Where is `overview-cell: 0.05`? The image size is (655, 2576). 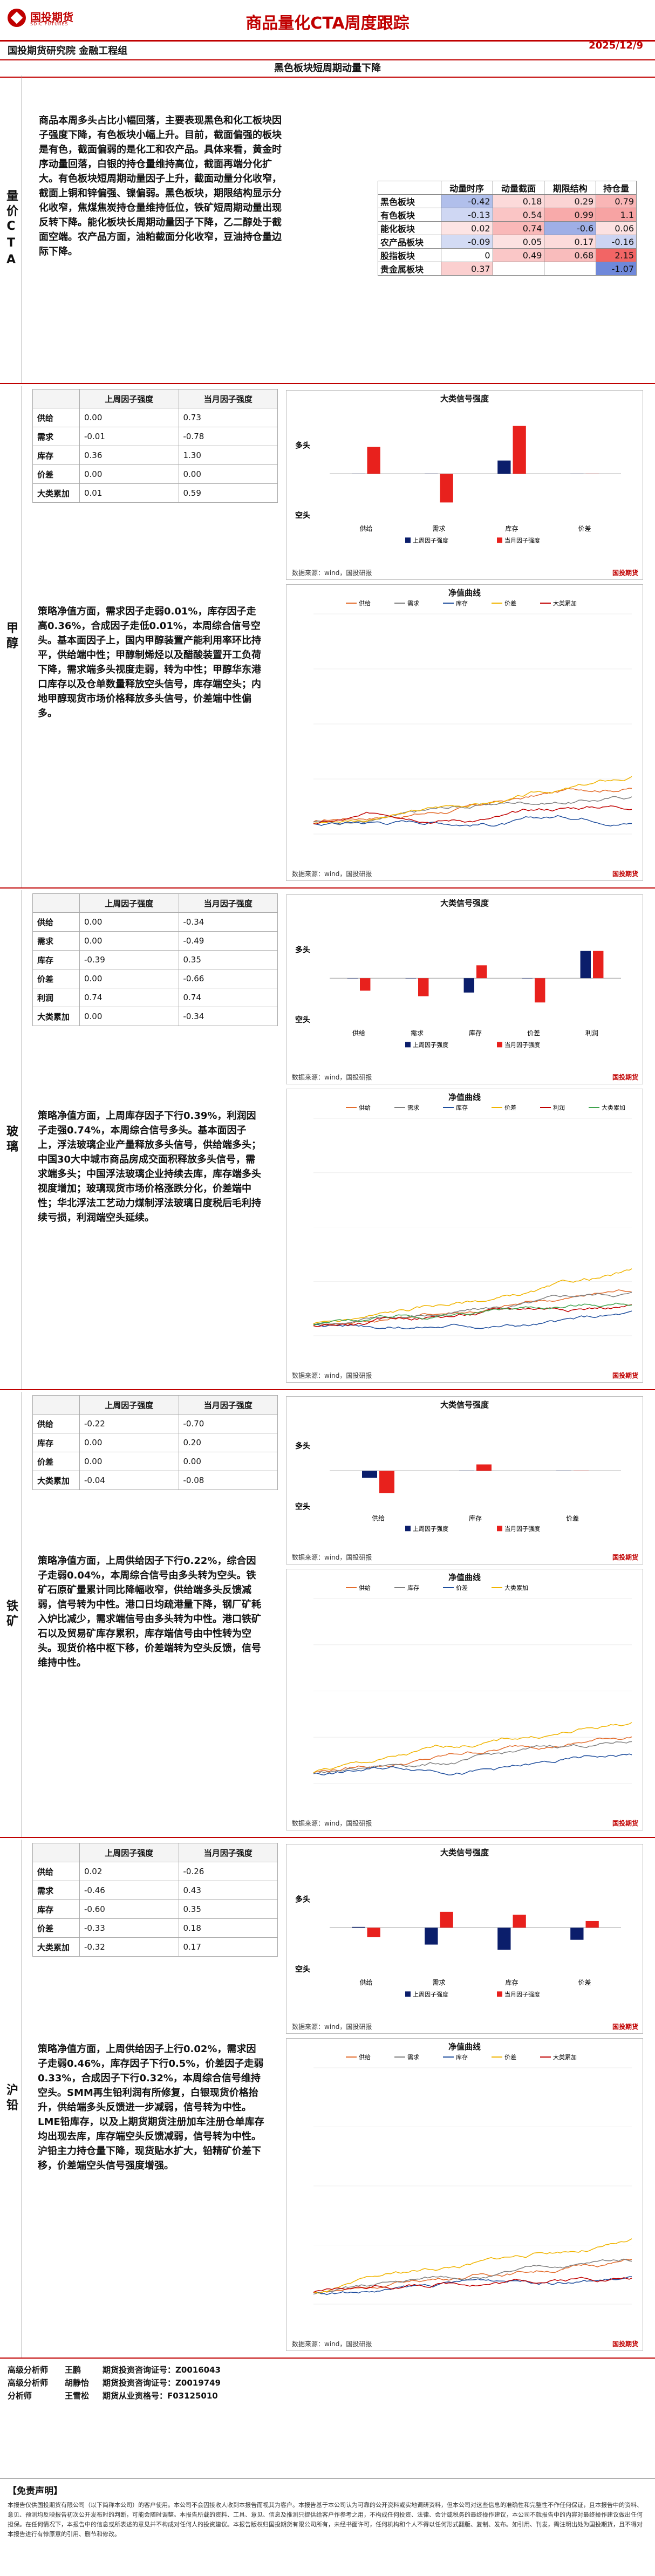 overview-cell: 0.05 is located at coordinates (518, 242).